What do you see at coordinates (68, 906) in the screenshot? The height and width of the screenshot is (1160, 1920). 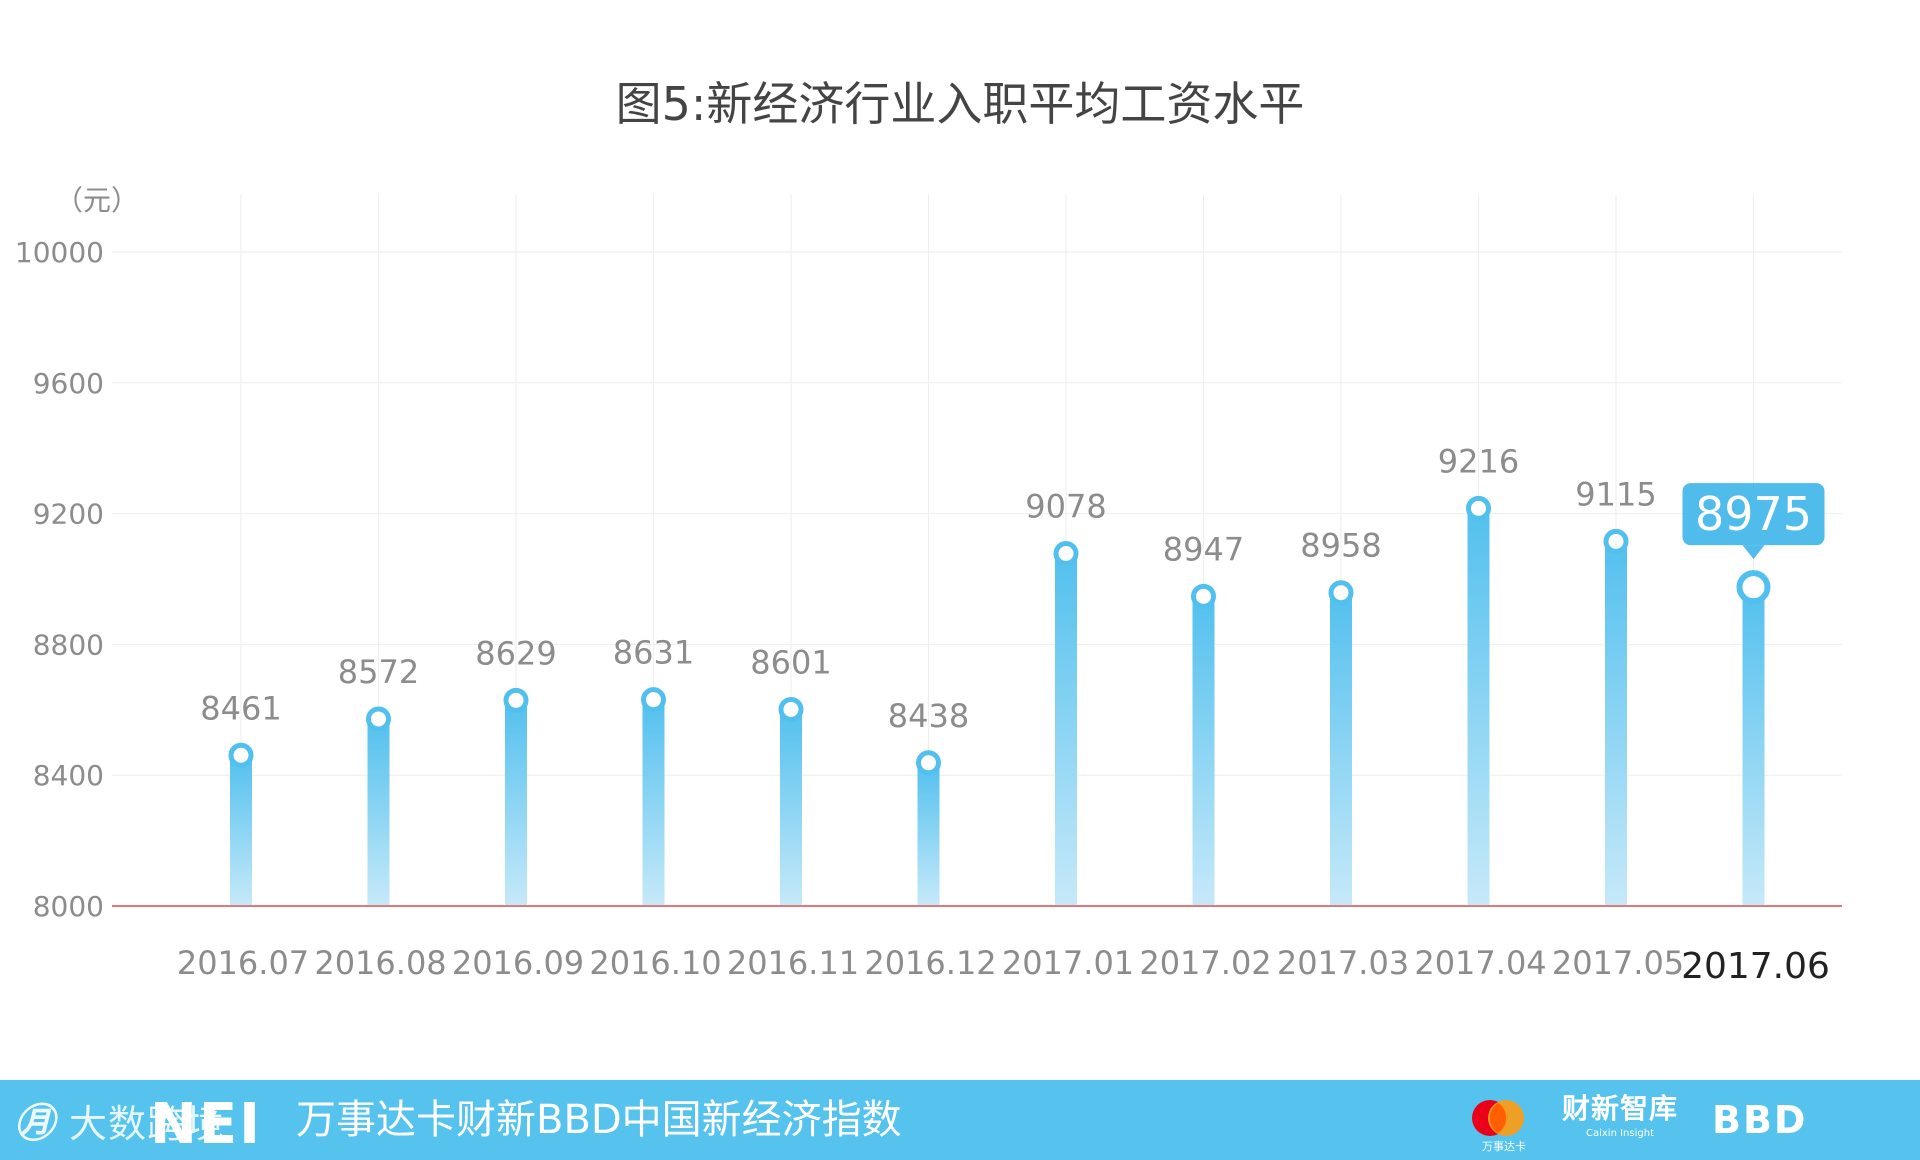 I see `y-tick-label: 8000` at bounding box center [68, 906].